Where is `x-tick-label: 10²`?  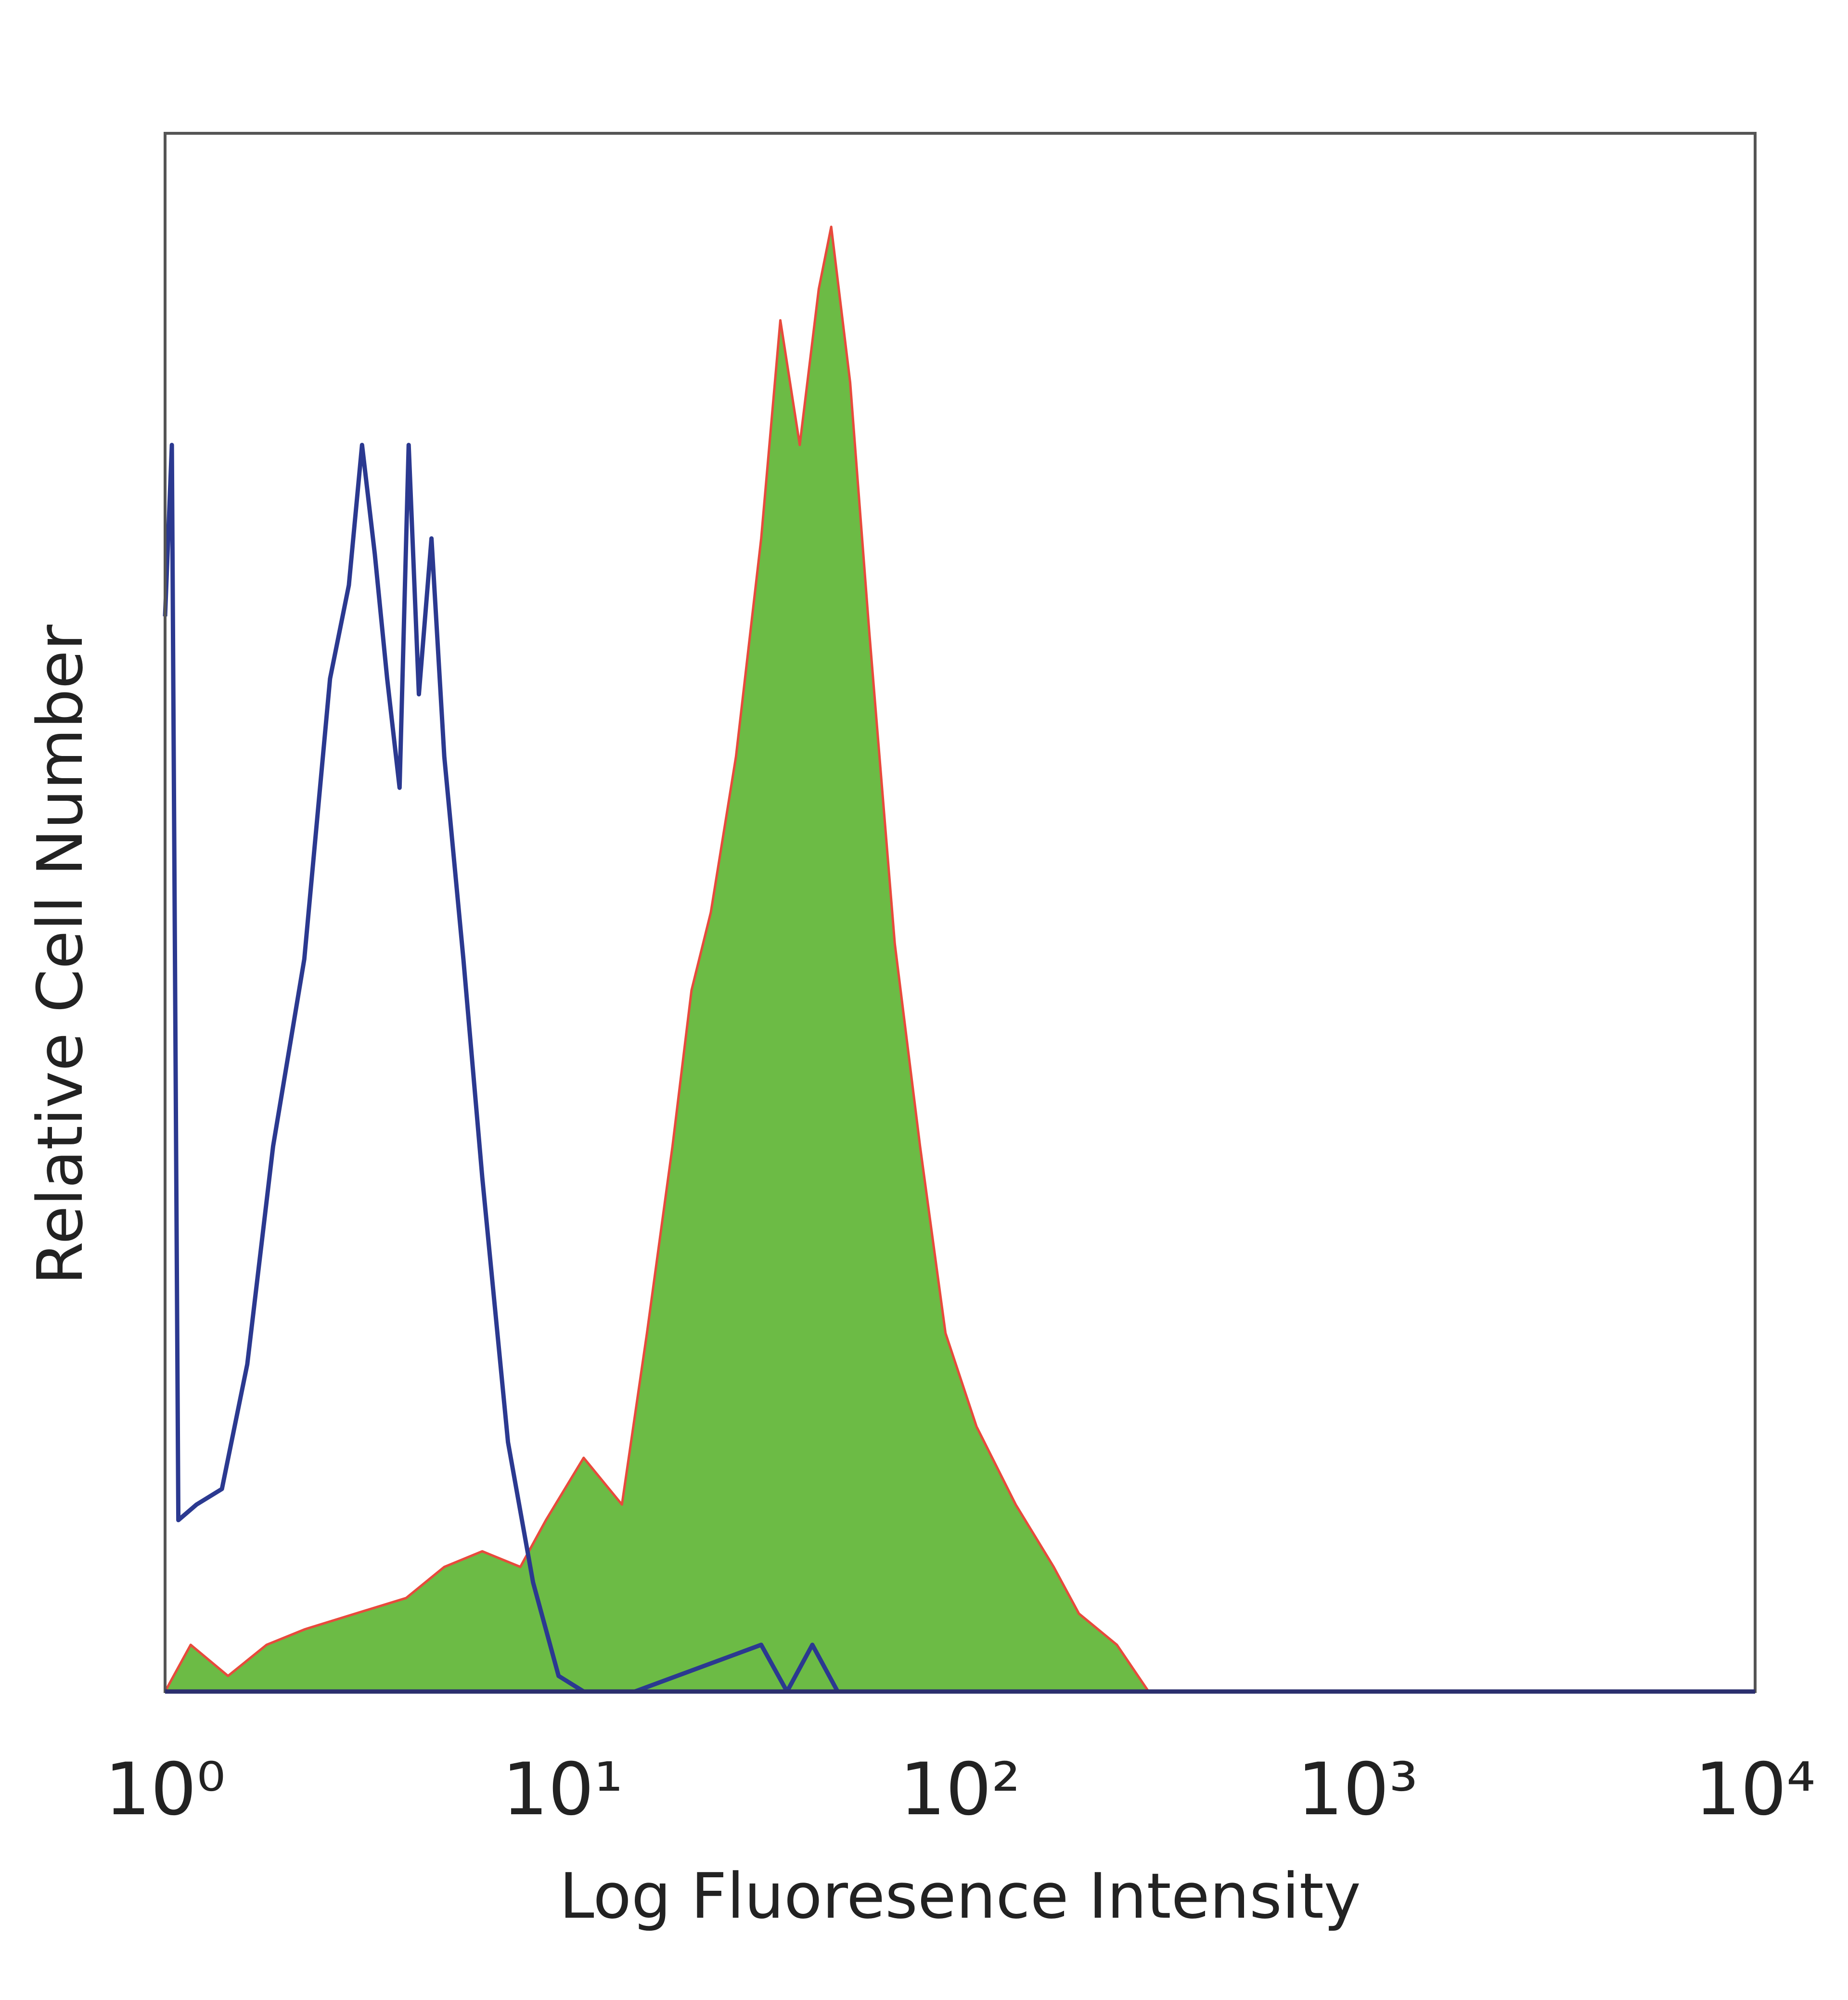
x-tick-label: 10² is located at coordinates (959, 1790).